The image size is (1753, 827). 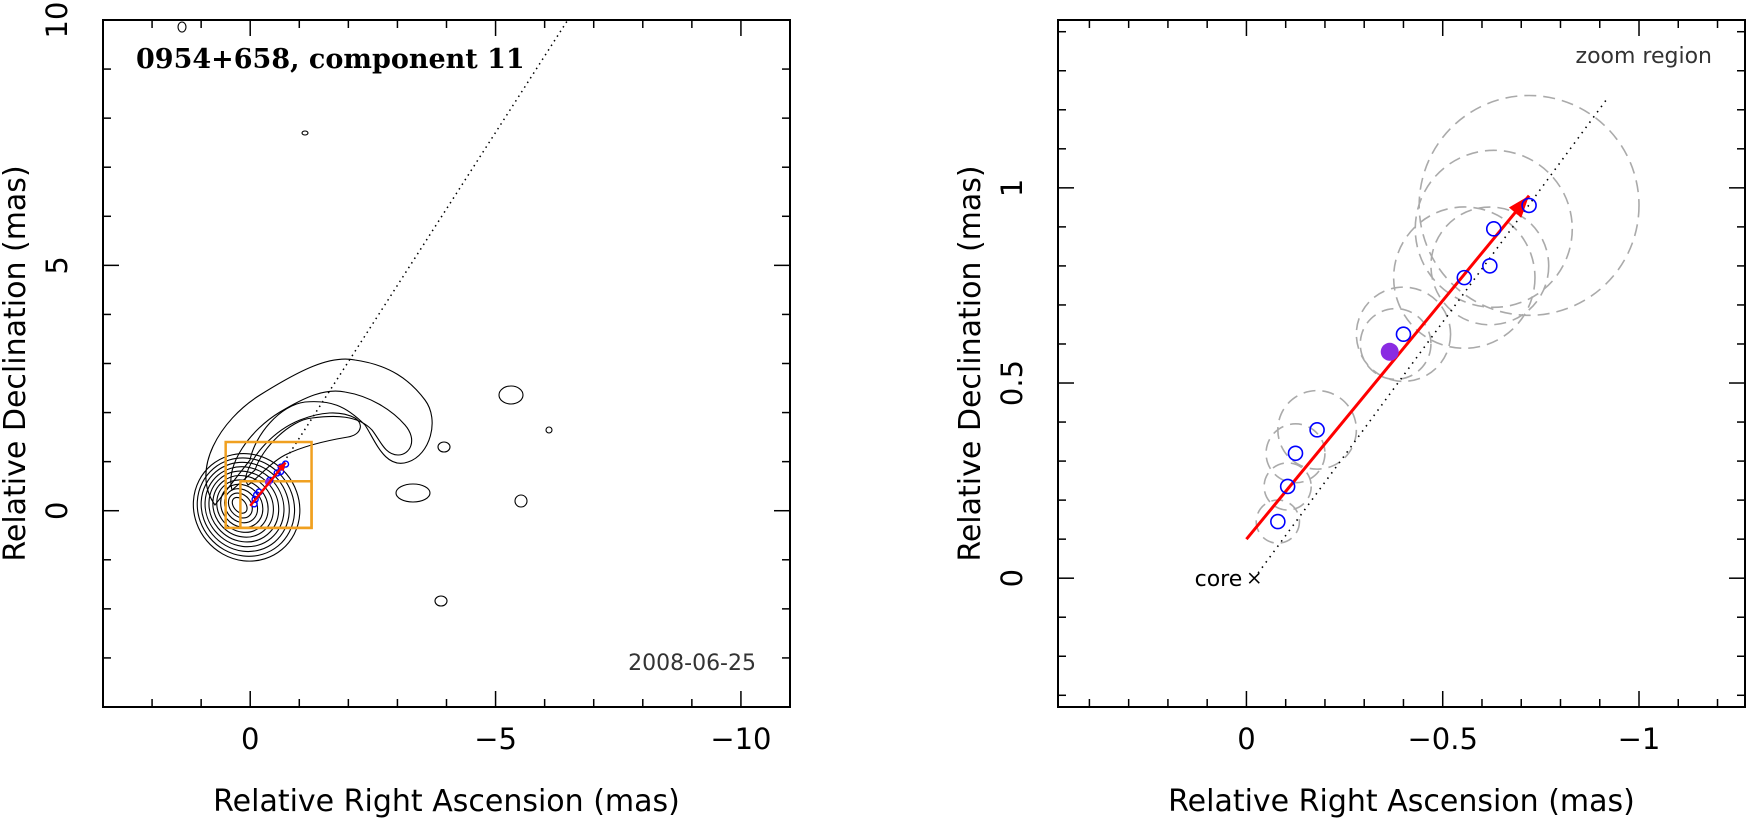 What do you see at coordinates (302, 449) in the screenshot?
I see `contour-jet-inner` at bounding box center [302, 449].